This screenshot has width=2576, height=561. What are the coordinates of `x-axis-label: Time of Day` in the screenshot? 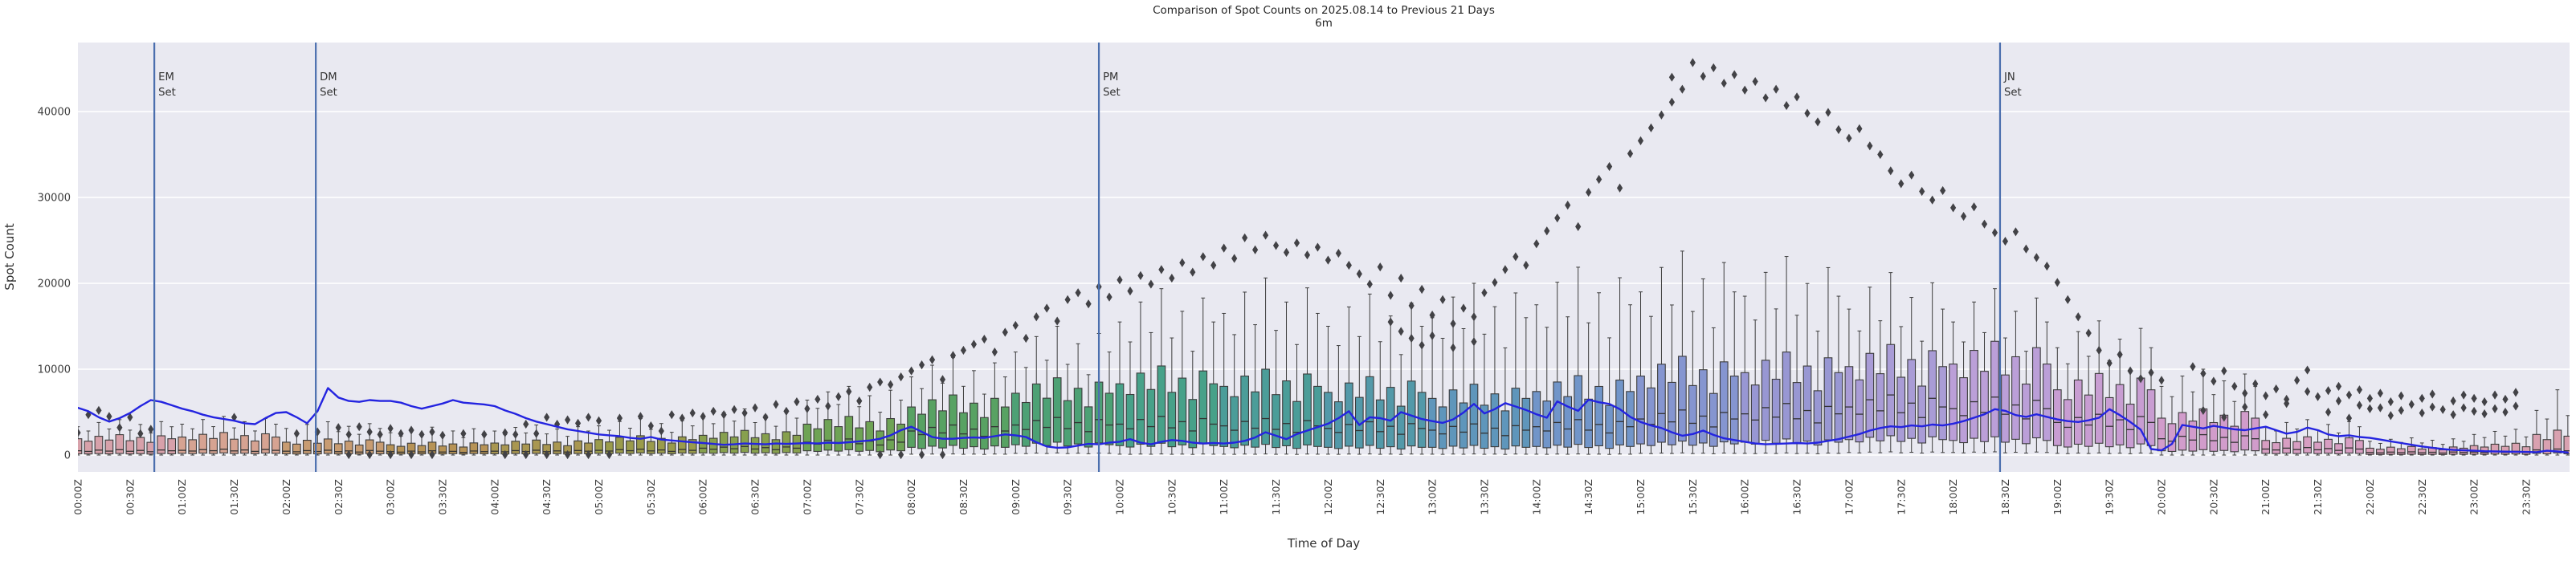 It's located at (1323, 543).